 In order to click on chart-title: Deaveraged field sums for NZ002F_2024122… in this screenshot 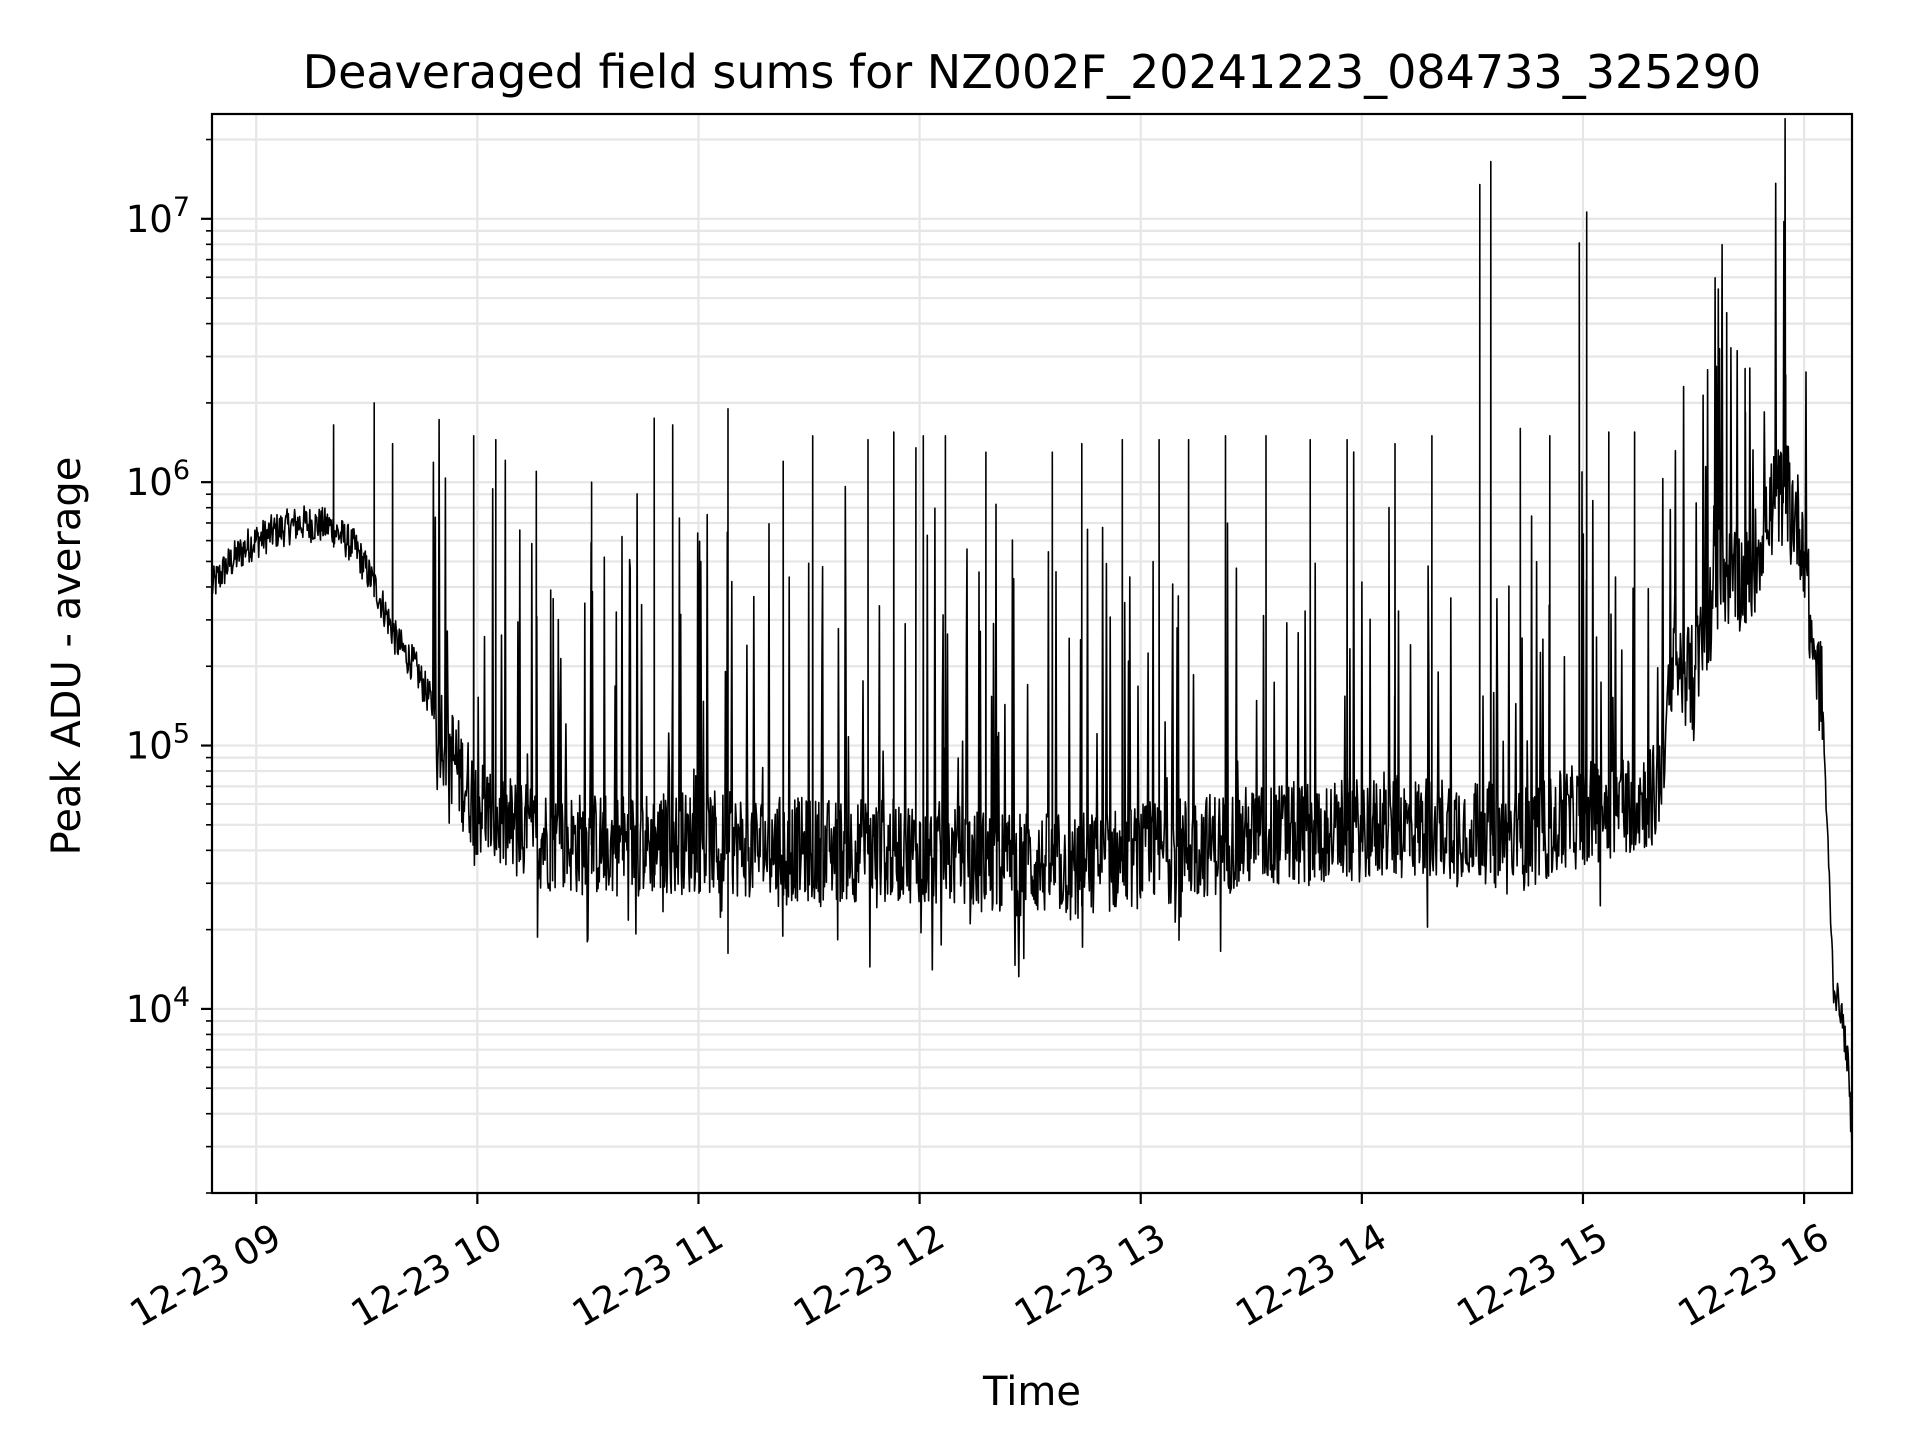, I will do `click(1032, 72)`.